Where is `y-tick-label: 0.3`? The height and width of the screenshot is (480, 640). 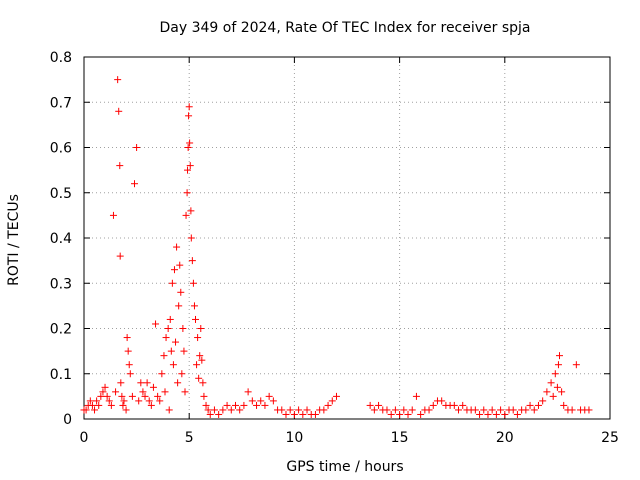 y-tick-label: 0.3 is located at coordinates (61, 284).